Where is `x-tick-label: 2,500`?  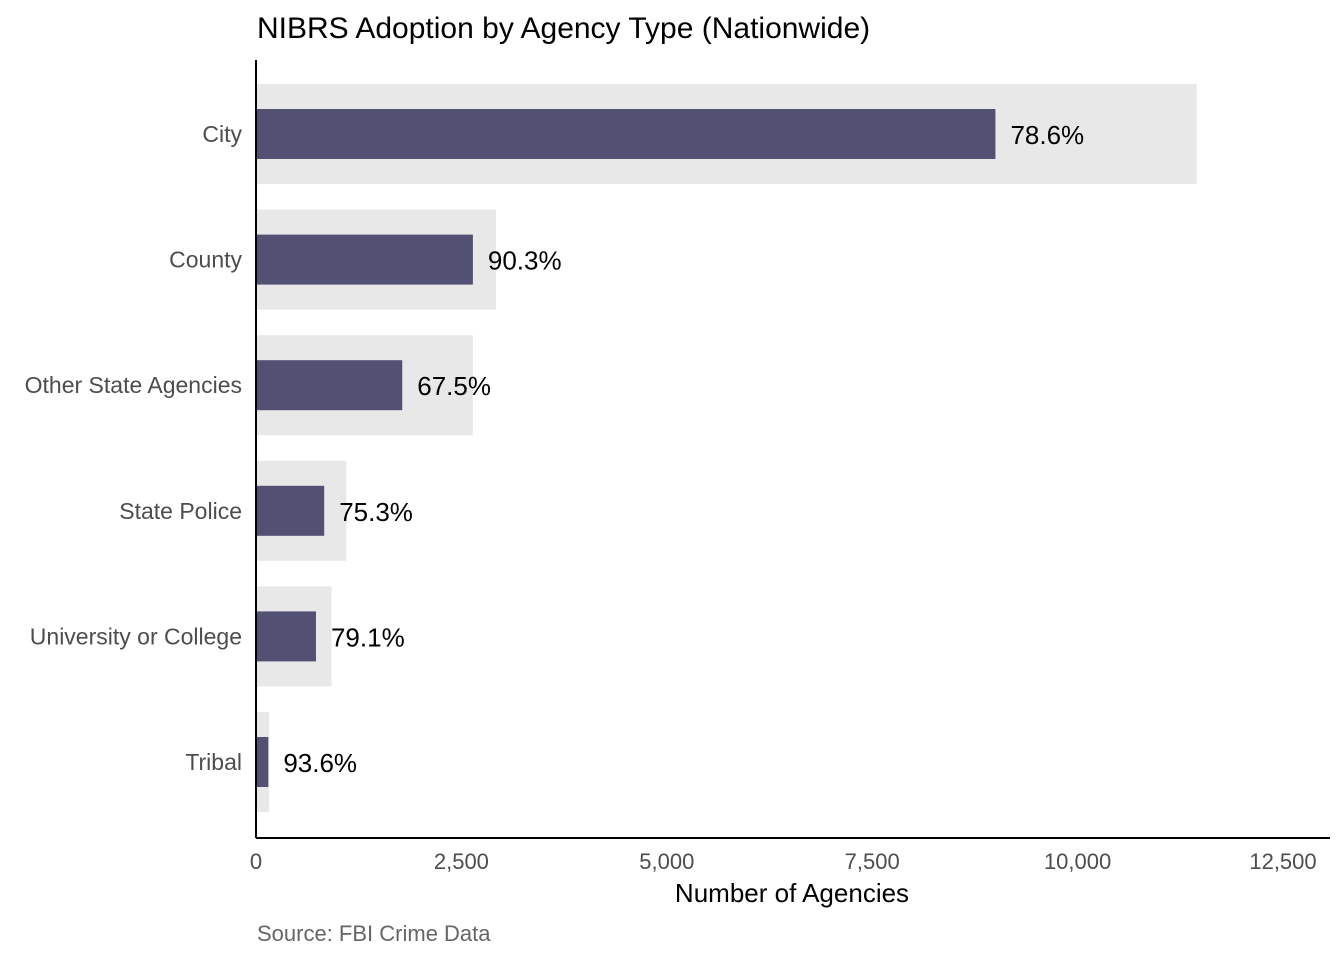
x-tick-label: 2,500 is located at coordinates (461, 861).